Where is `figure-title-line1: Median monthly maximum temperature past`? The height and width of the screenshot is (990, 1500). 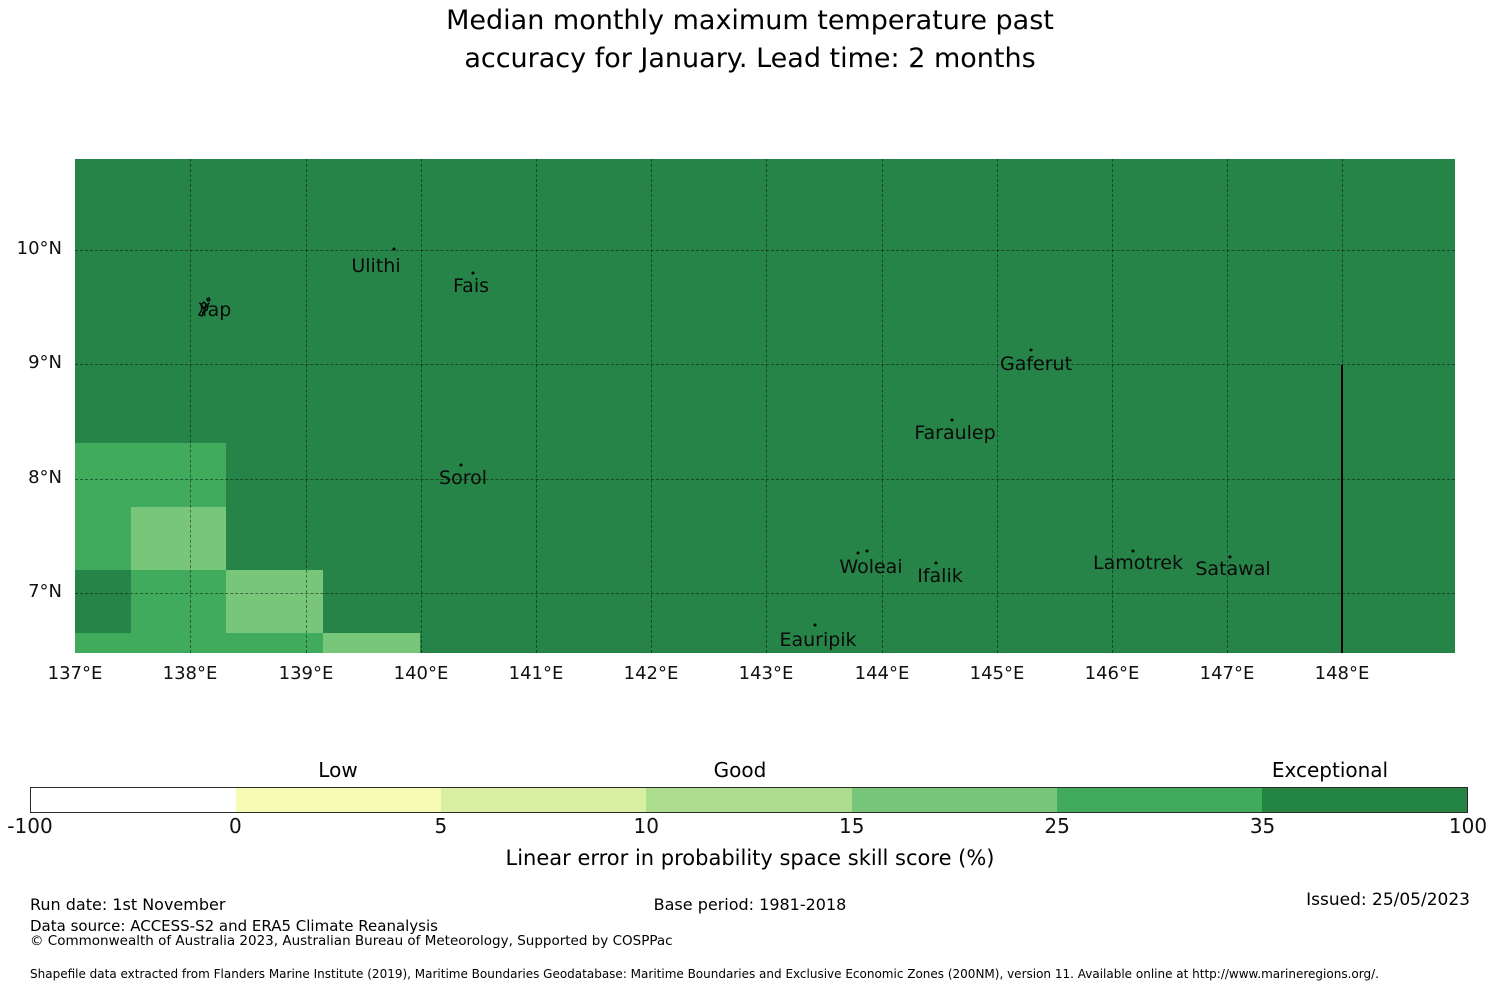
figure-title-line1: Median monthly maximum temperature past is located at coordinates (750, 20).